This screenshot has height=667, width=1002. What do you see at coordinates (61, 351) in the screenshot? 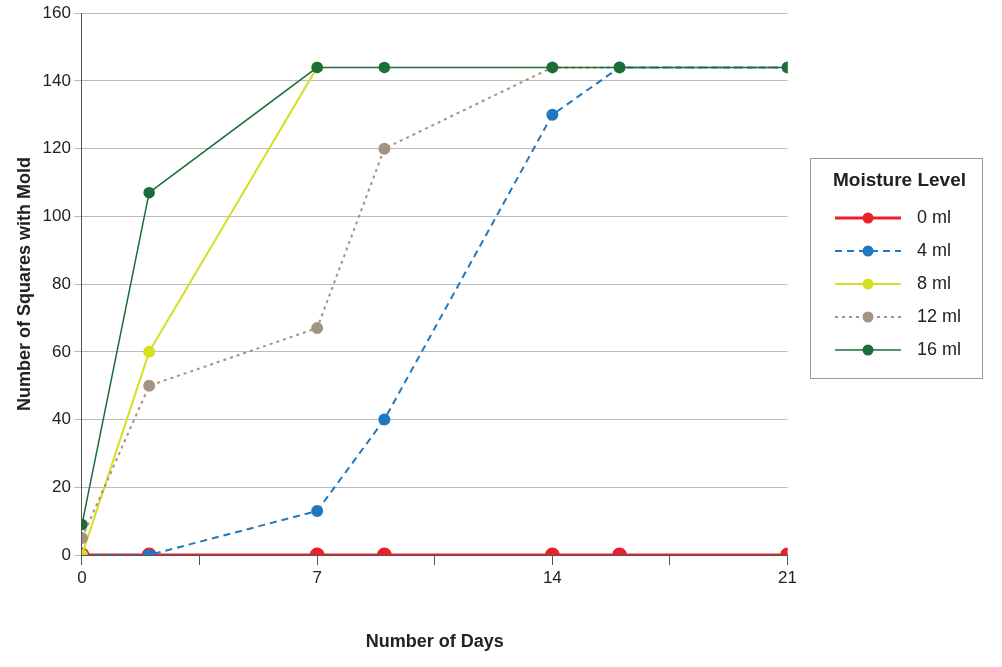
I see `y-tick-label: 60` at bounding box center [61, 351].